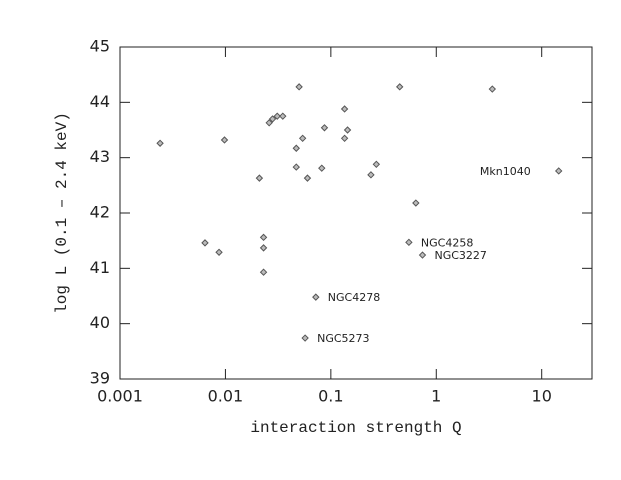 Image resolution: width=621 pixels, height=480 pixels. What do you see at coordinates (460, 255) in the screenshot?
I see `point-label: NGC3227` at bounding box center [460, 255].